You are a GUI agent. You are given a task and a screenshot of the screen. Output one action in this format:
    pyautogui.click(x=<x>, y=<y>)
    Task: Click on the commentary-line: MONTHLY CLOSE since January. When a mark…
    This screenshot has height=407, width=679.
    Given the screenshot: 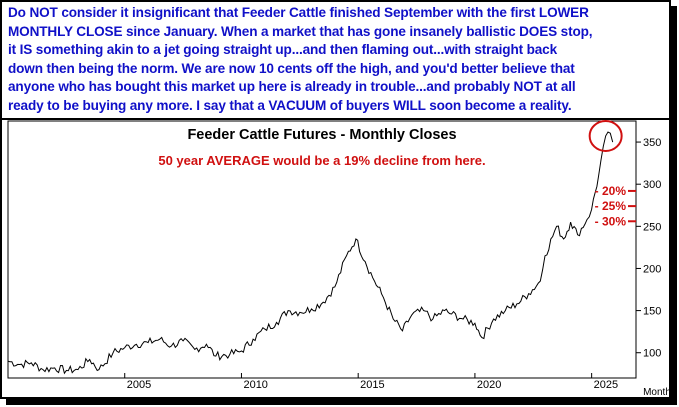 What is the action you would take?
    pyautogui.click(x=300, y=31)
    